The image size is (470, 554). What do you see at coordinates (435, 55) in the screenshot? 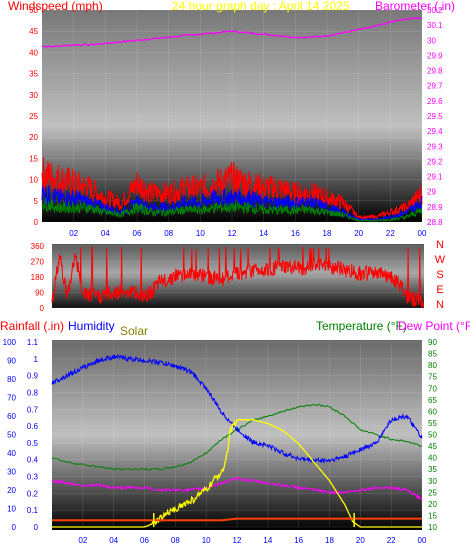
I see `barometer-tick-label: 29.9` at bounding box center [435, 55].